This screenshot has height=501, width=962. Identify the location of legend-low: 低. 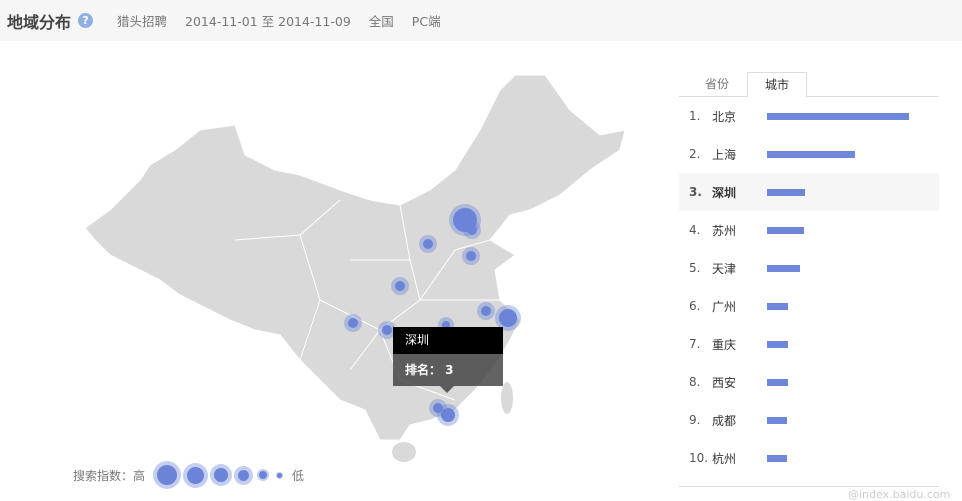
(298, 475).